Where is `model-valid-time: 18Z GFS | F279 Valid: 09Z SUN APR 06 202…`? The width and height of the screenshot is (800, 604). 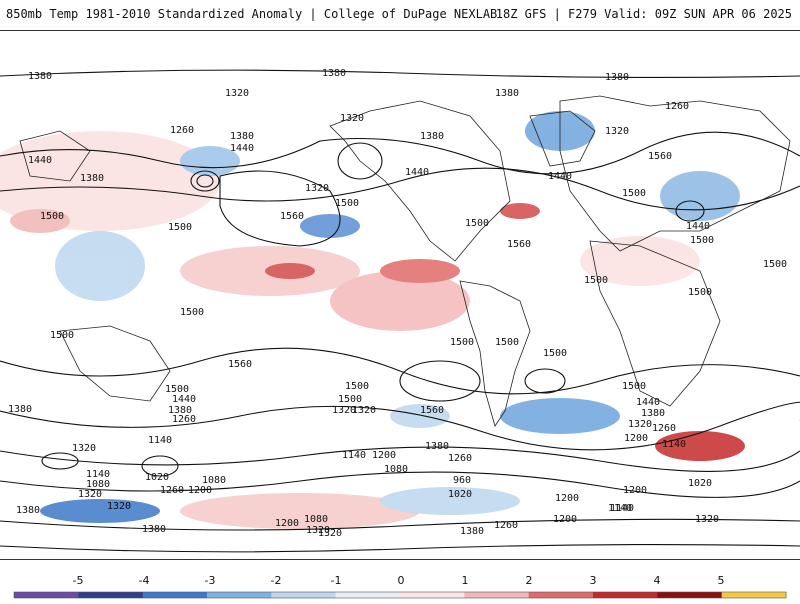
model-valid-time: 18Z GFS | F279 Valid: 09Z SUN APR 06 202… is located at coordinates (643, 14).